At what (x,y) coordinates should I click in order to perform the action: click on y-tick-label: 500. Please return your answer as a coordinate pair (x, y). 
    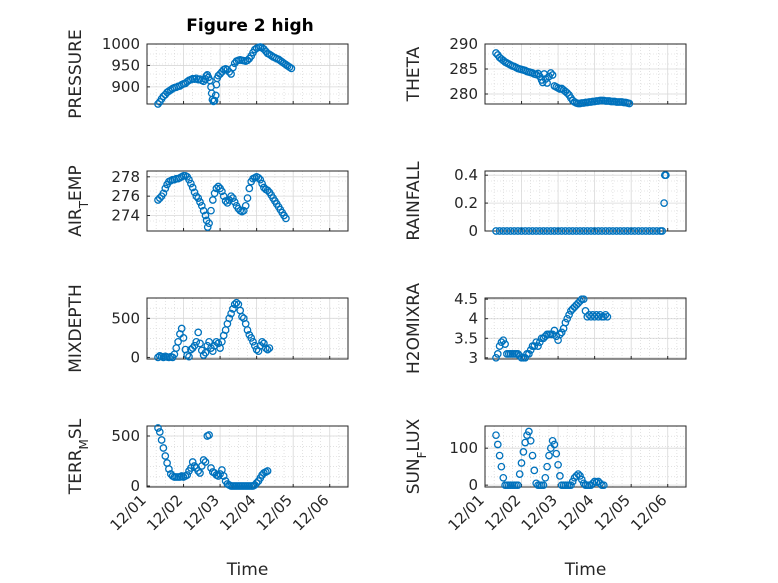
    Looking at the image, I should click on (125, 318).